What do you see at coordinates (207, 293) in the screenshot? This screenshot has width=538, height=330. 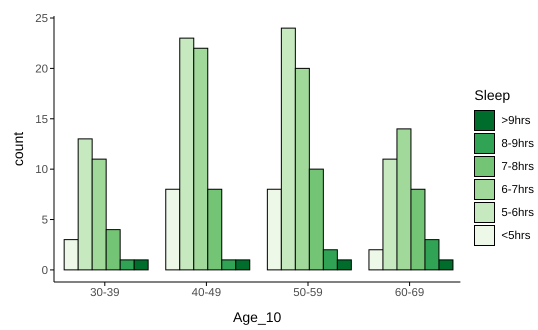 I see `x-tick-label: 40-49` at bounding box center [207, 293].